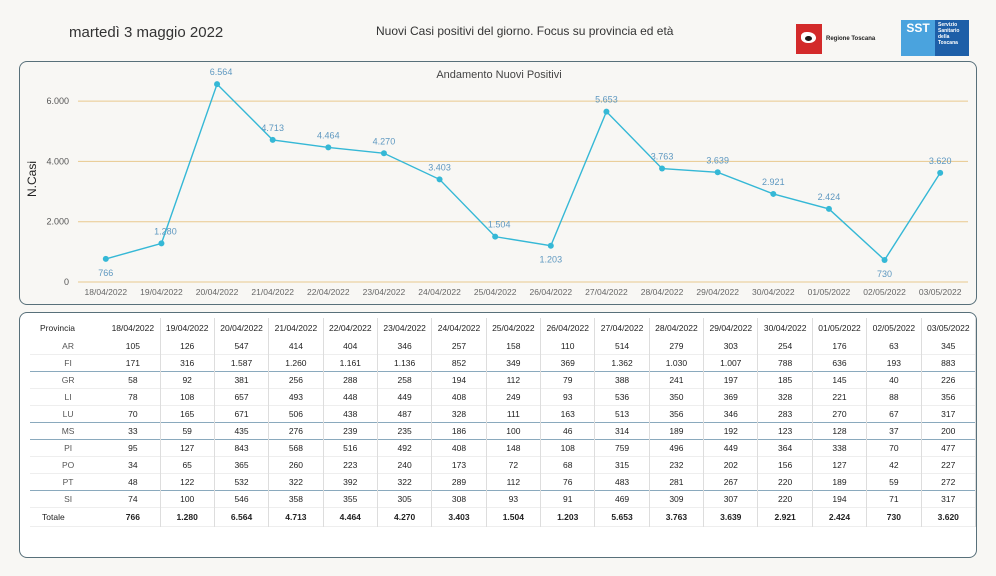 Image resolution: width=996 pixels, height=576 pixels. I want to click on value-cell: 59, so click(894, 482).